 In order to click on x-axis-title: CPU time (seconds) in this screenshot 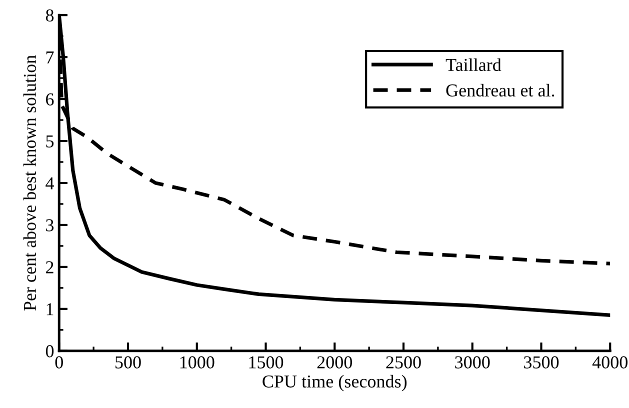, I will do `click(334, 383)`.